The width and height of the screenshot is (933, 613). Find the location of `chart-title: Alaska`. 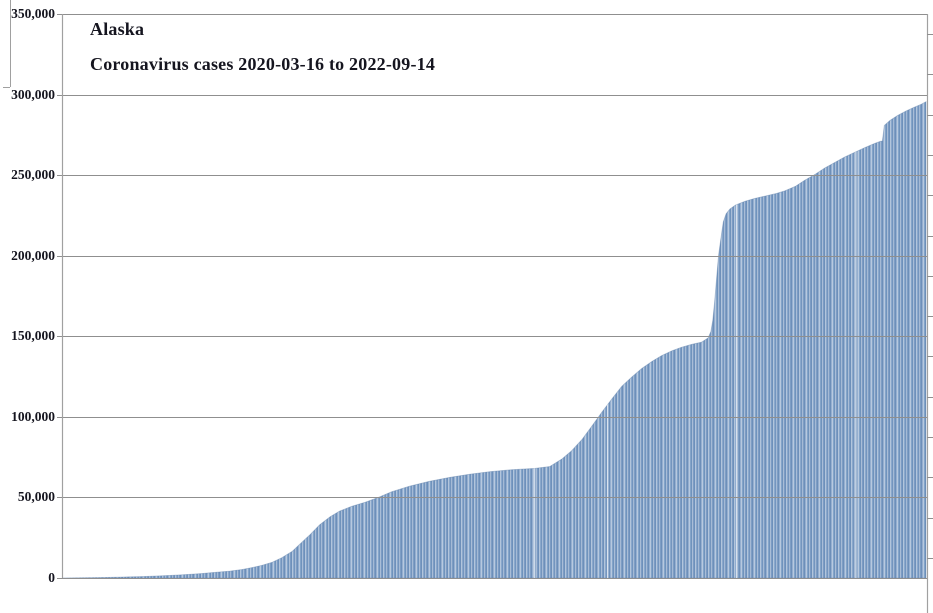

chart-title: Alaska is located at coordinates (117, 29).